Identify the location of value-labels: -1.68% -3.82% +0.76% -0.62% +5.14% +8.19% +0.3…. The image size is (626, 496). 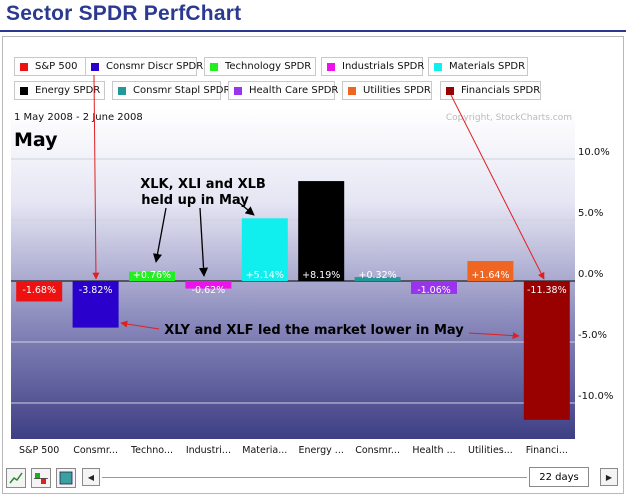
(294, 283).